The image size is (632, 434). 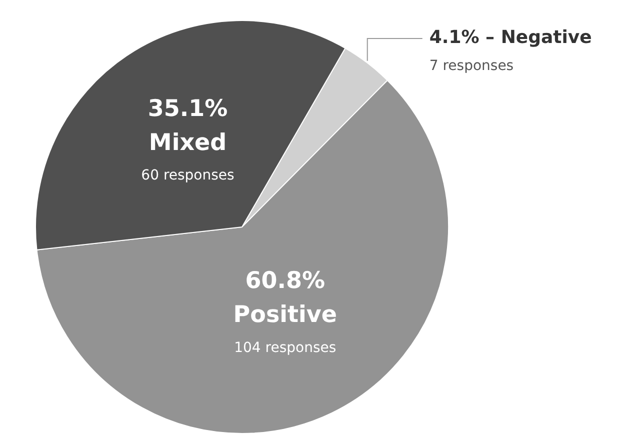 What do you see at coordinates (471, 66) in the screenshot?
I see `text: 7 responses` at bounding box center [471, 66].